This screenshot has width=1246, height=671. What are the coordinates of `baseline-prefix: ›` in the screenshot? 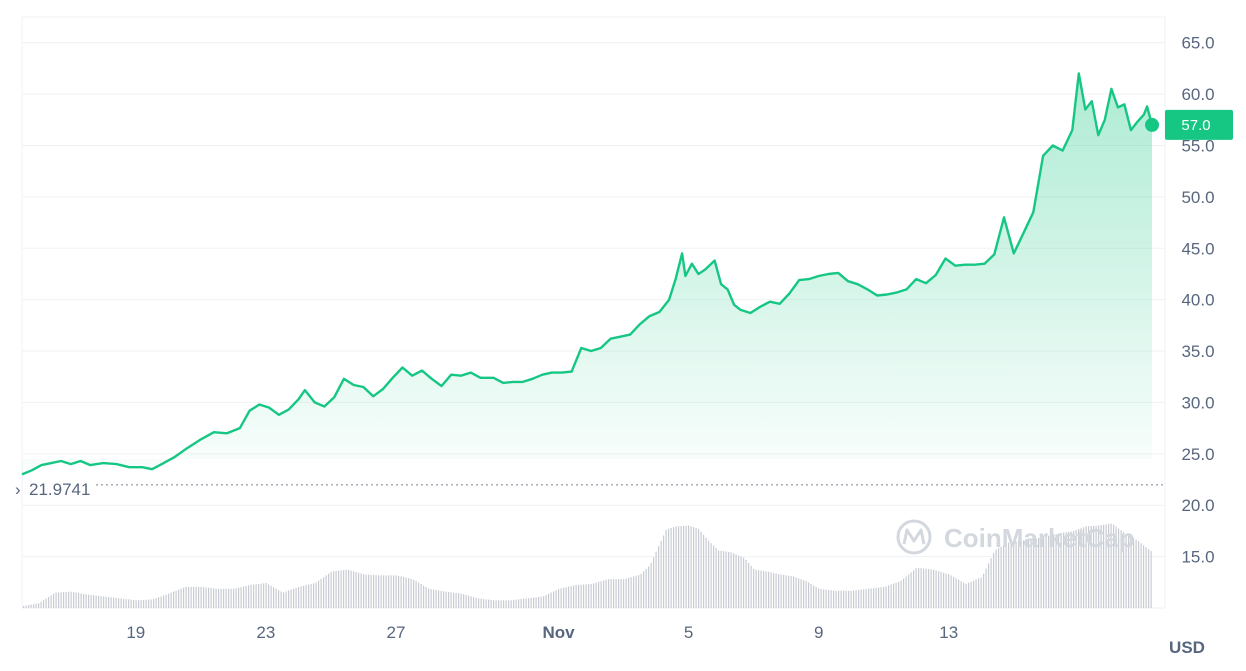 It's located at (18, 489).